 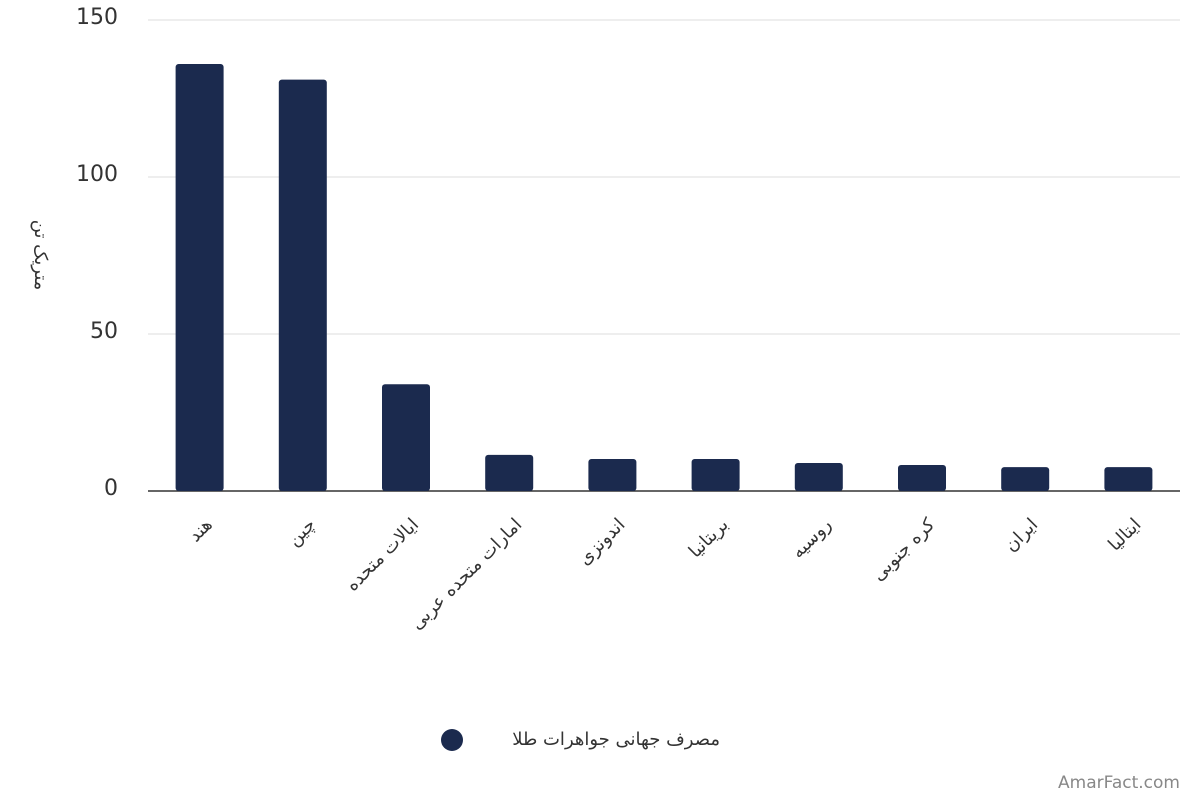 I want to click on watermark: AmarFact.com, so click(x=1119, y=783).